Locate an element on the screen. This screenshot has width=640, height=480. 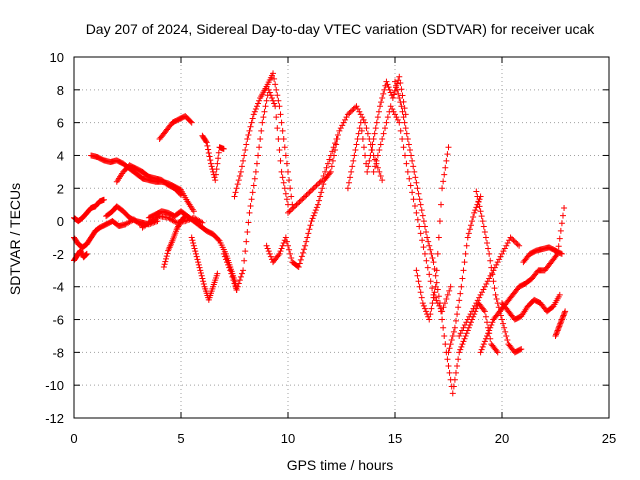
y-tick-label: 0 is located at coordinates (60, 221).